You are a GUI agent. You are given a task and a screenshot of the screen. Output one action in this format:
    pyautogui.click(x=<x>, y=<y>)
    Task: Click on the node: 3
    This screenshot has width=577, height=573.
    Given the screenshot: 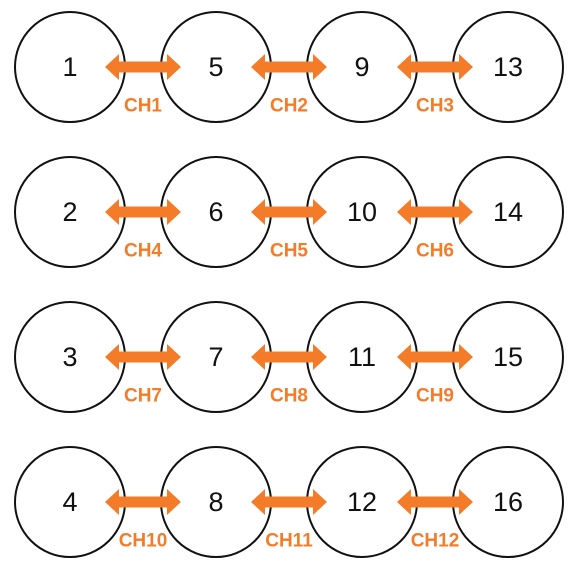 What is the action you would take?
    pyautogui.click(x=70, y=357)
    